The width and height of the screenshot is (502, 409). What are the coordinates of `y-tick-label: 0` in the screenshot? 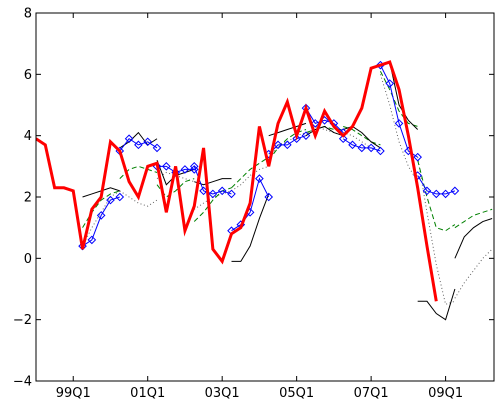 It's located at (28, 259).